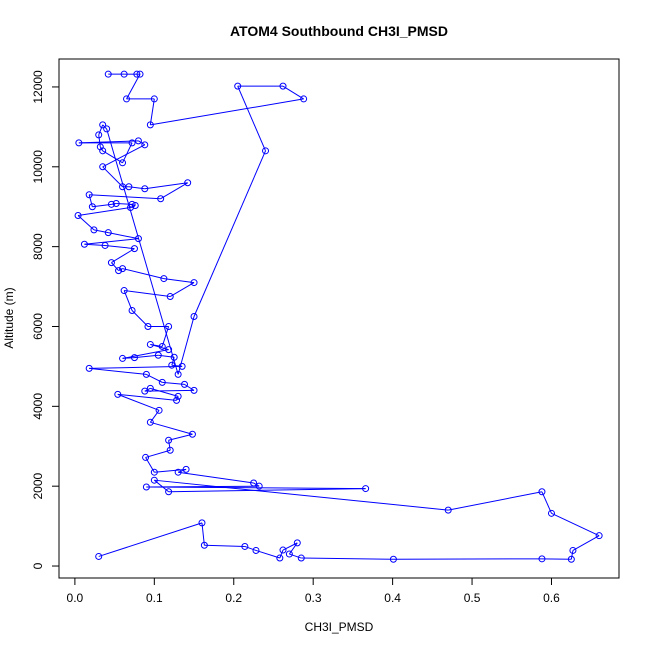  What do you see at coordinates (339, 31) in the screenshot?
I see `chart-title: ATOM4 Southbound CH3I_PMSD` at bounding box center [339, 31].